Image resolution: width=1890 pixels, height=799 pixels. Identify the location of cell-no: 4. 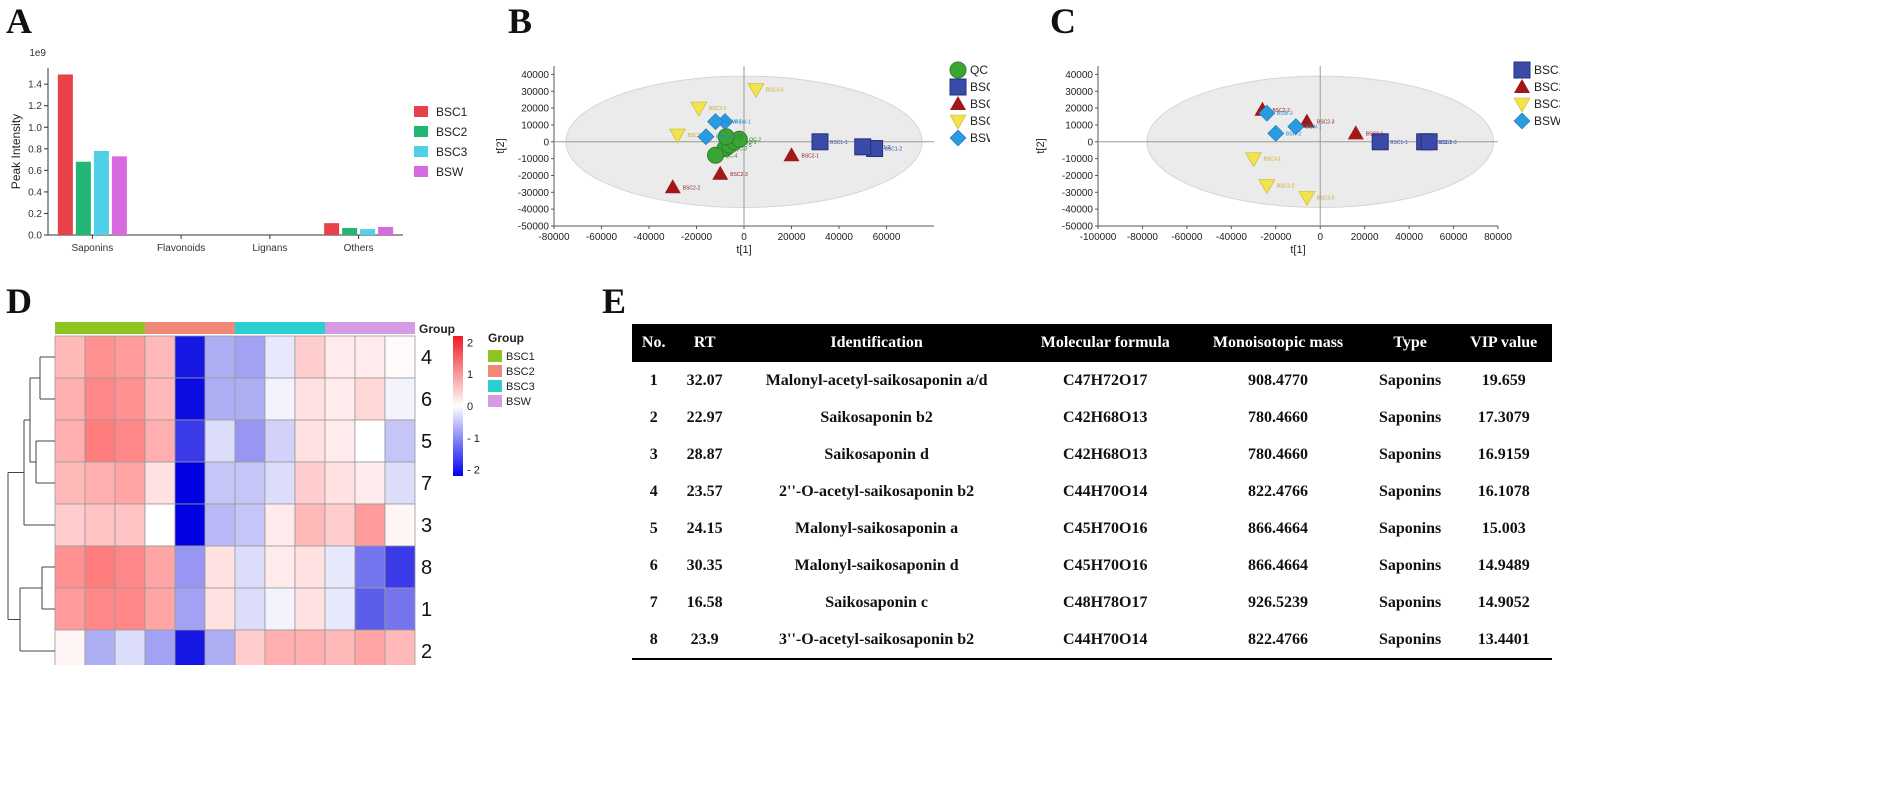
(653, 491).